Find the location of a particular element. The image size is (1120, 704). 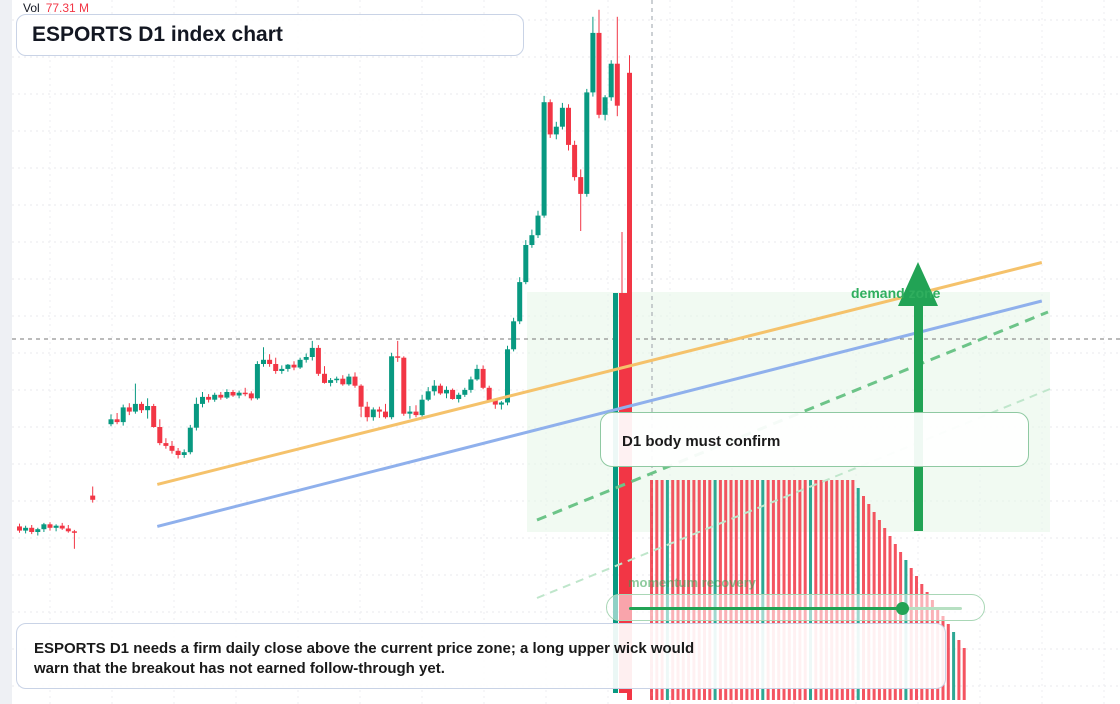

confirm-callout-text: D1 body must confirm is located at coordinates (701, 441).